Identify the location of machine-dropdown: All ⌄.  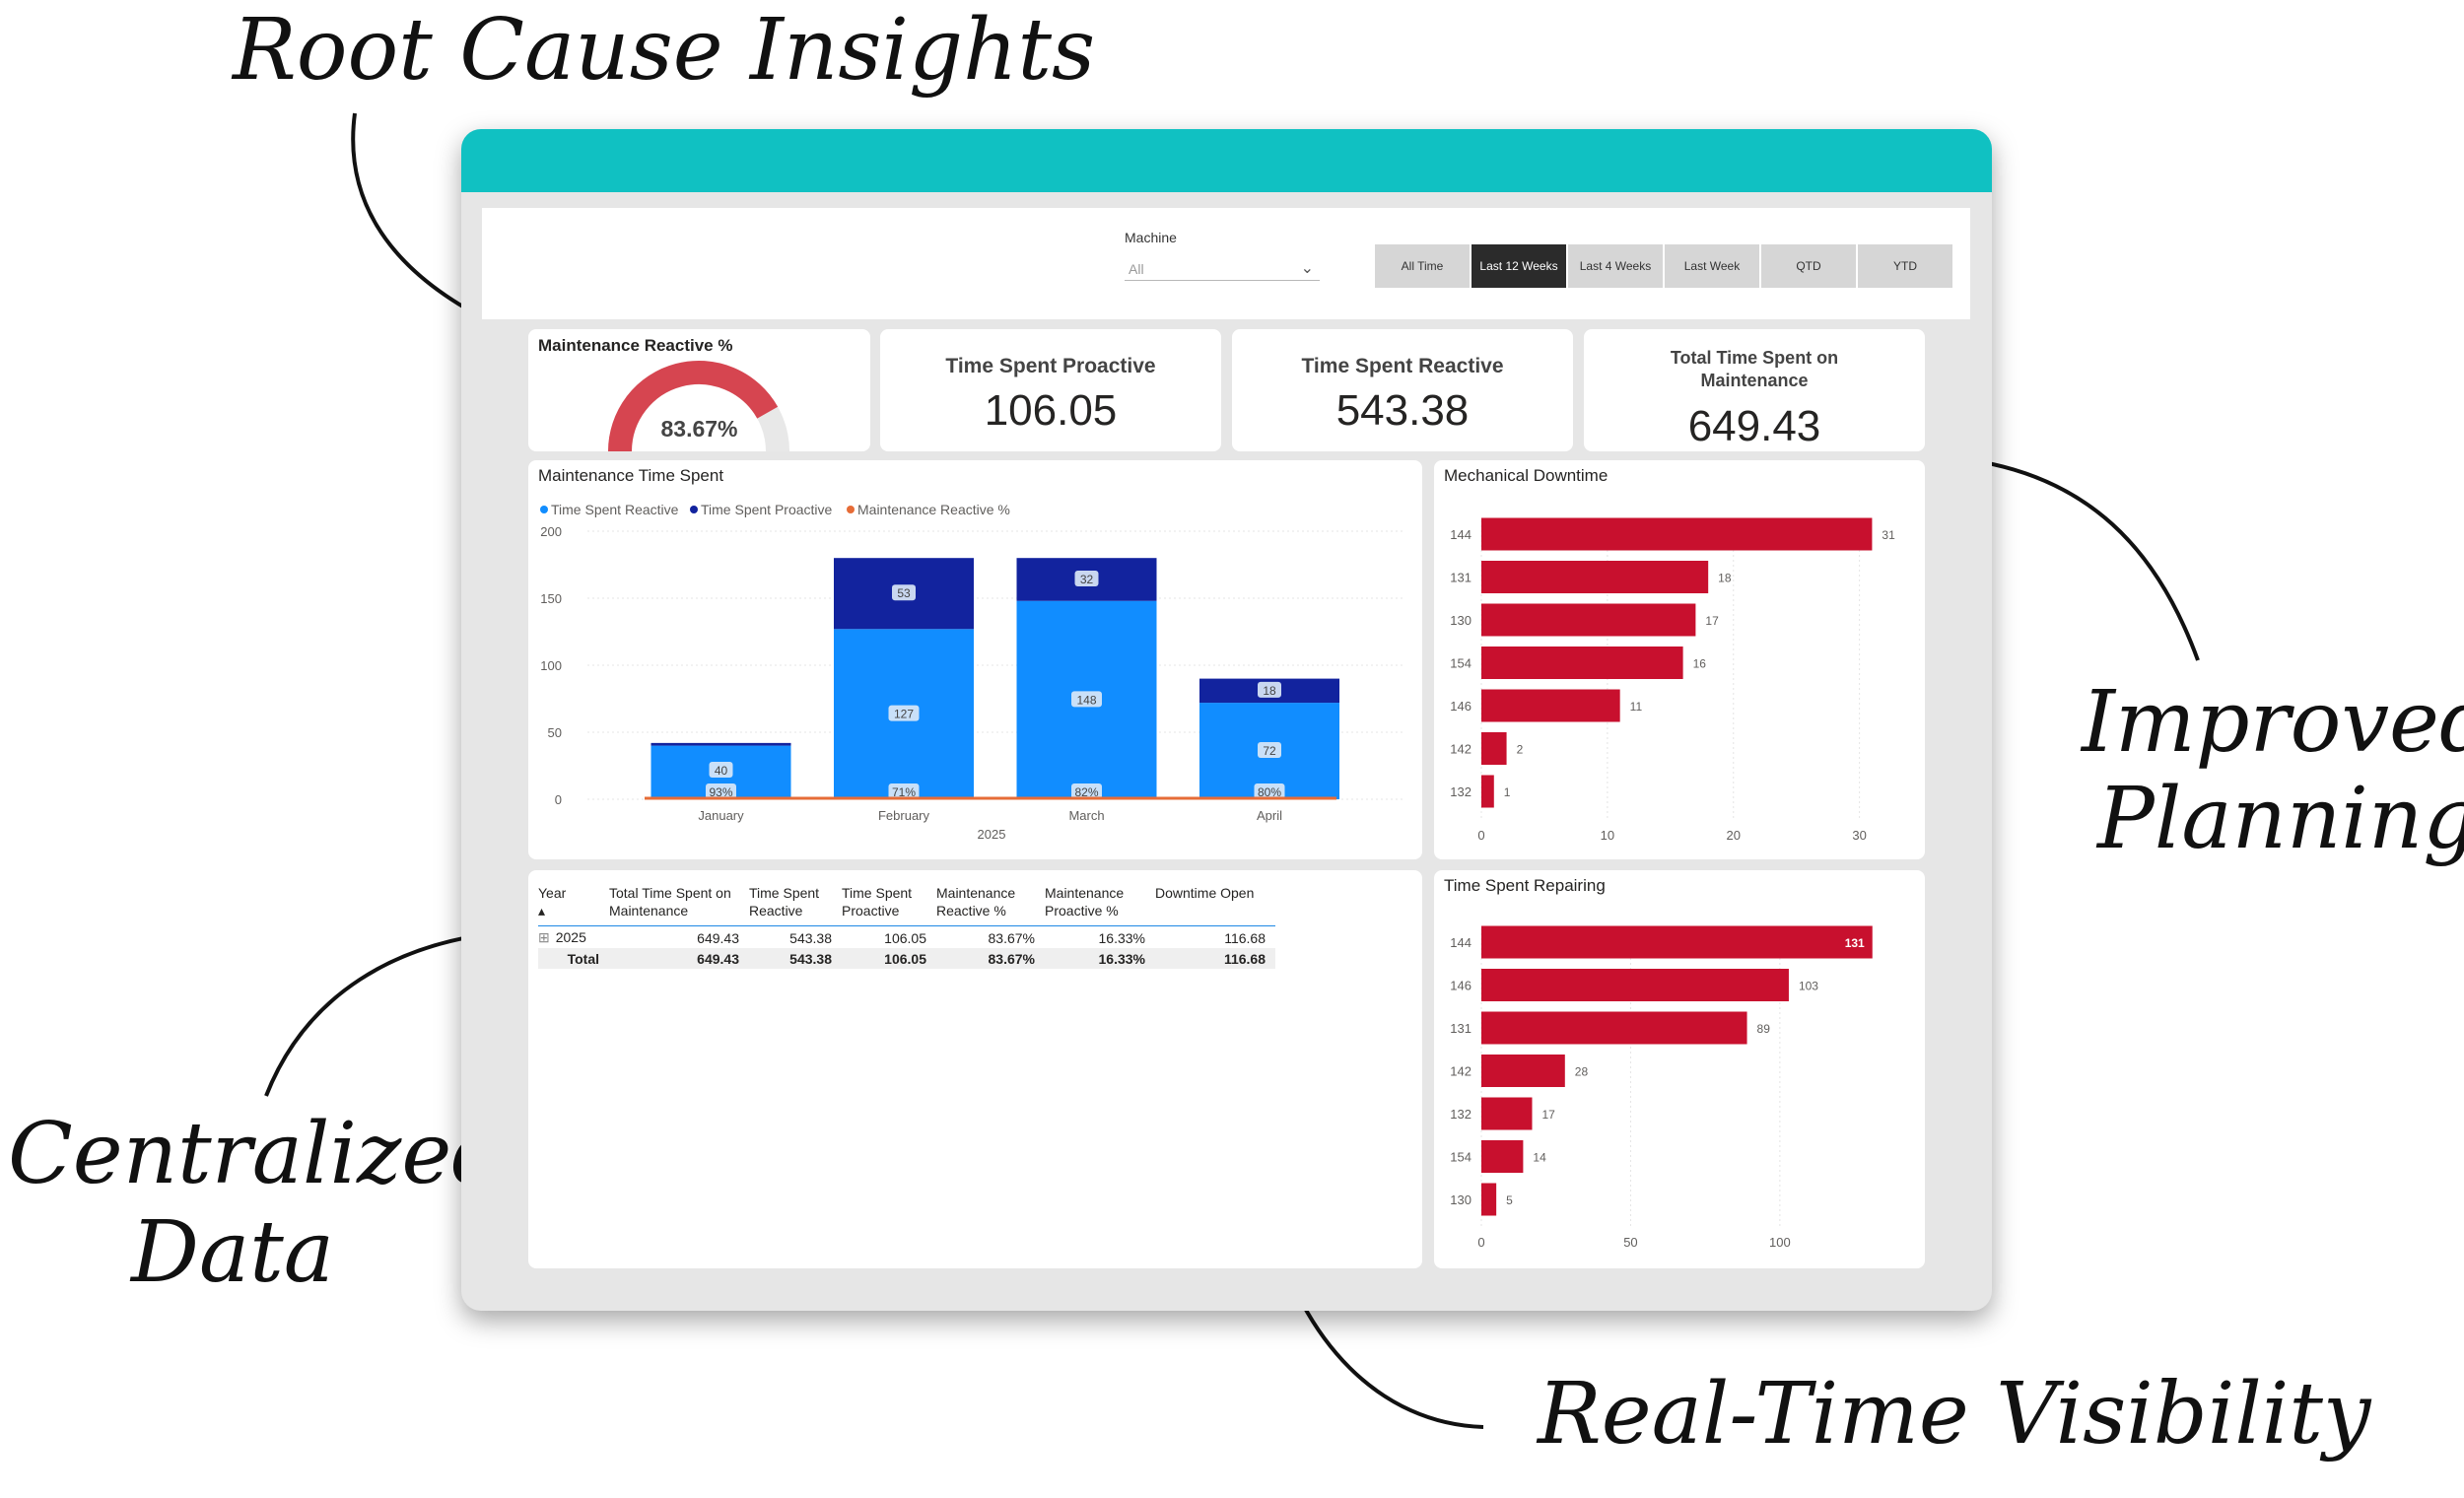
(1222, 267).